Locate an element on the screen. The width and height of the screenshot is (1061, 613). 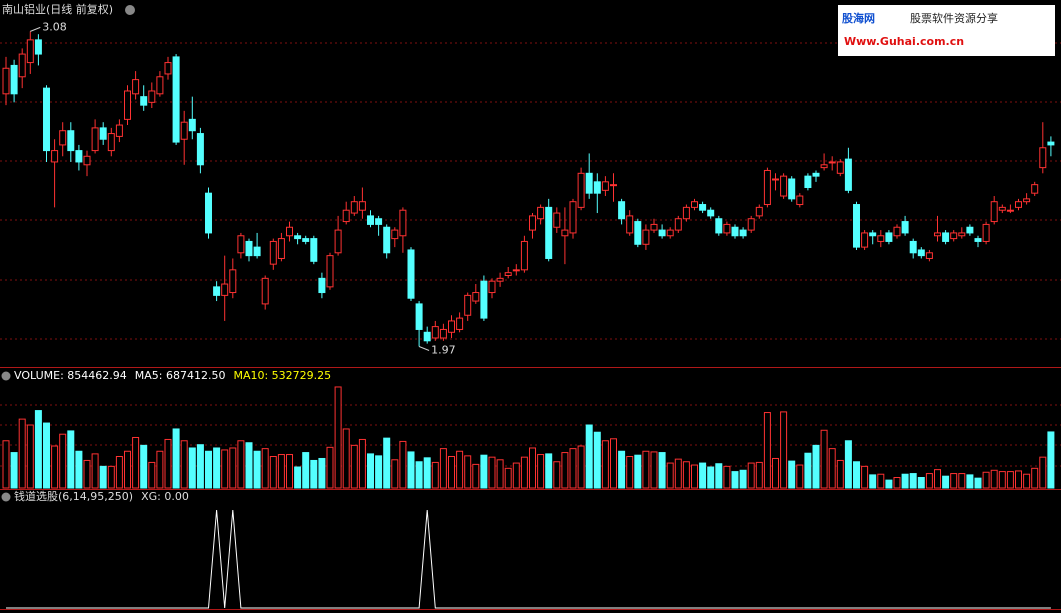
indicator-title: 钱道选股(6,14,95,250) is located at coordinates (73, 496).